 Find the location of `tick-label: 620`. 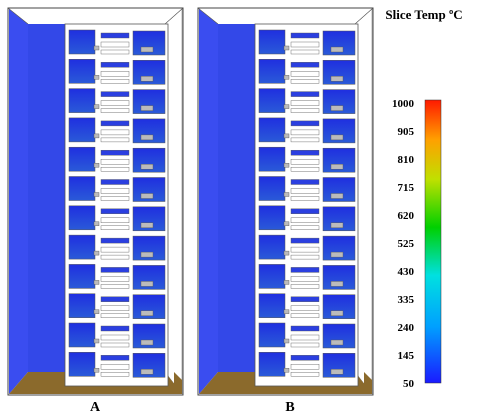

tick-label: 620 is located at coordinates (406, 216).